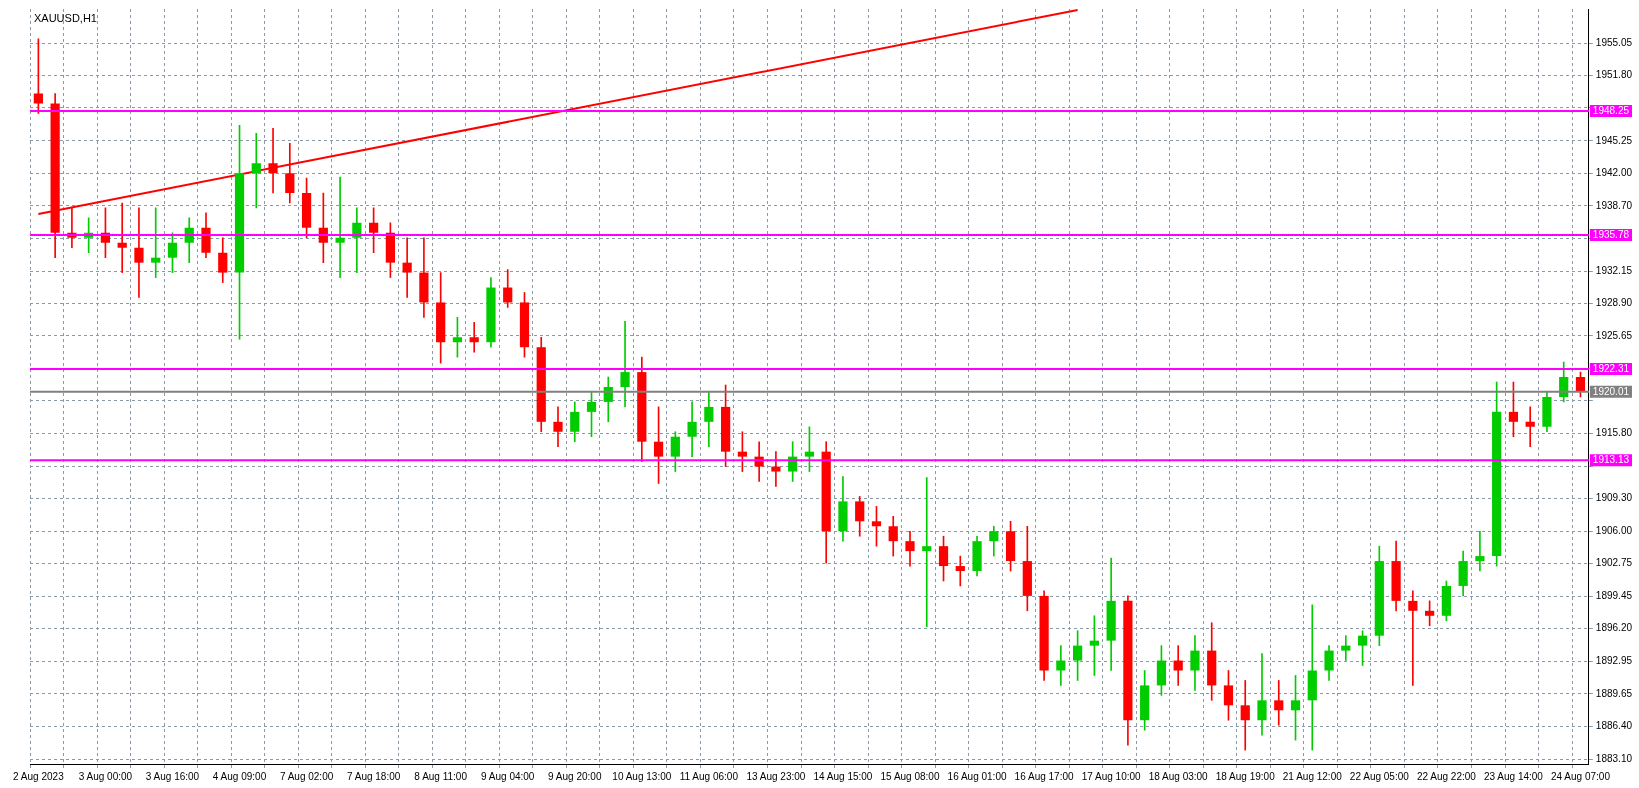 The height and width of the screenshot is (788, 1639). What do you see at coordinates (1513, 776) in the screenshot?
I see `x-tick-label: 23 Aug 14:00` at bounding box center [1513, 776].